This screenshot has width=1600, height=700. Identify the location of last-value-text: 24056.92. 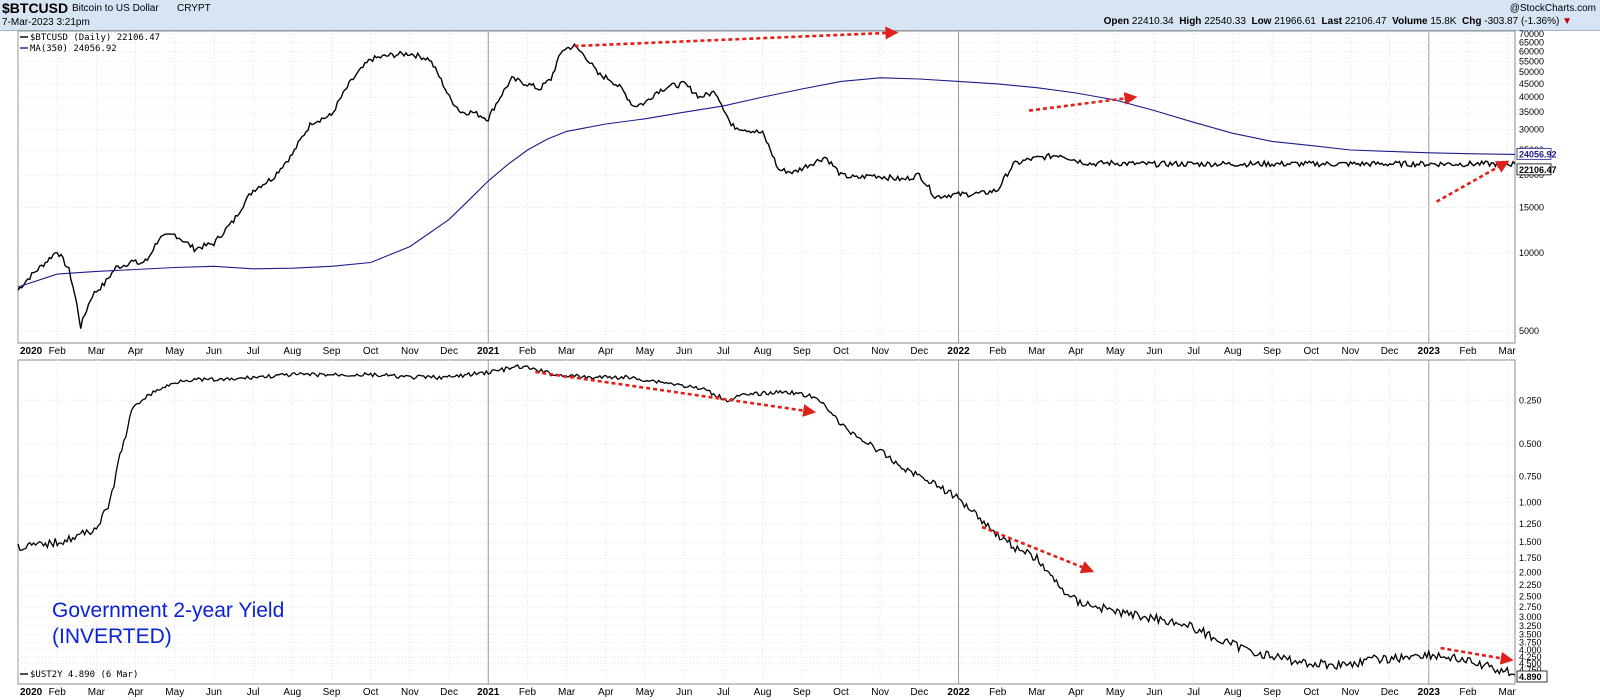
(1538, 154).